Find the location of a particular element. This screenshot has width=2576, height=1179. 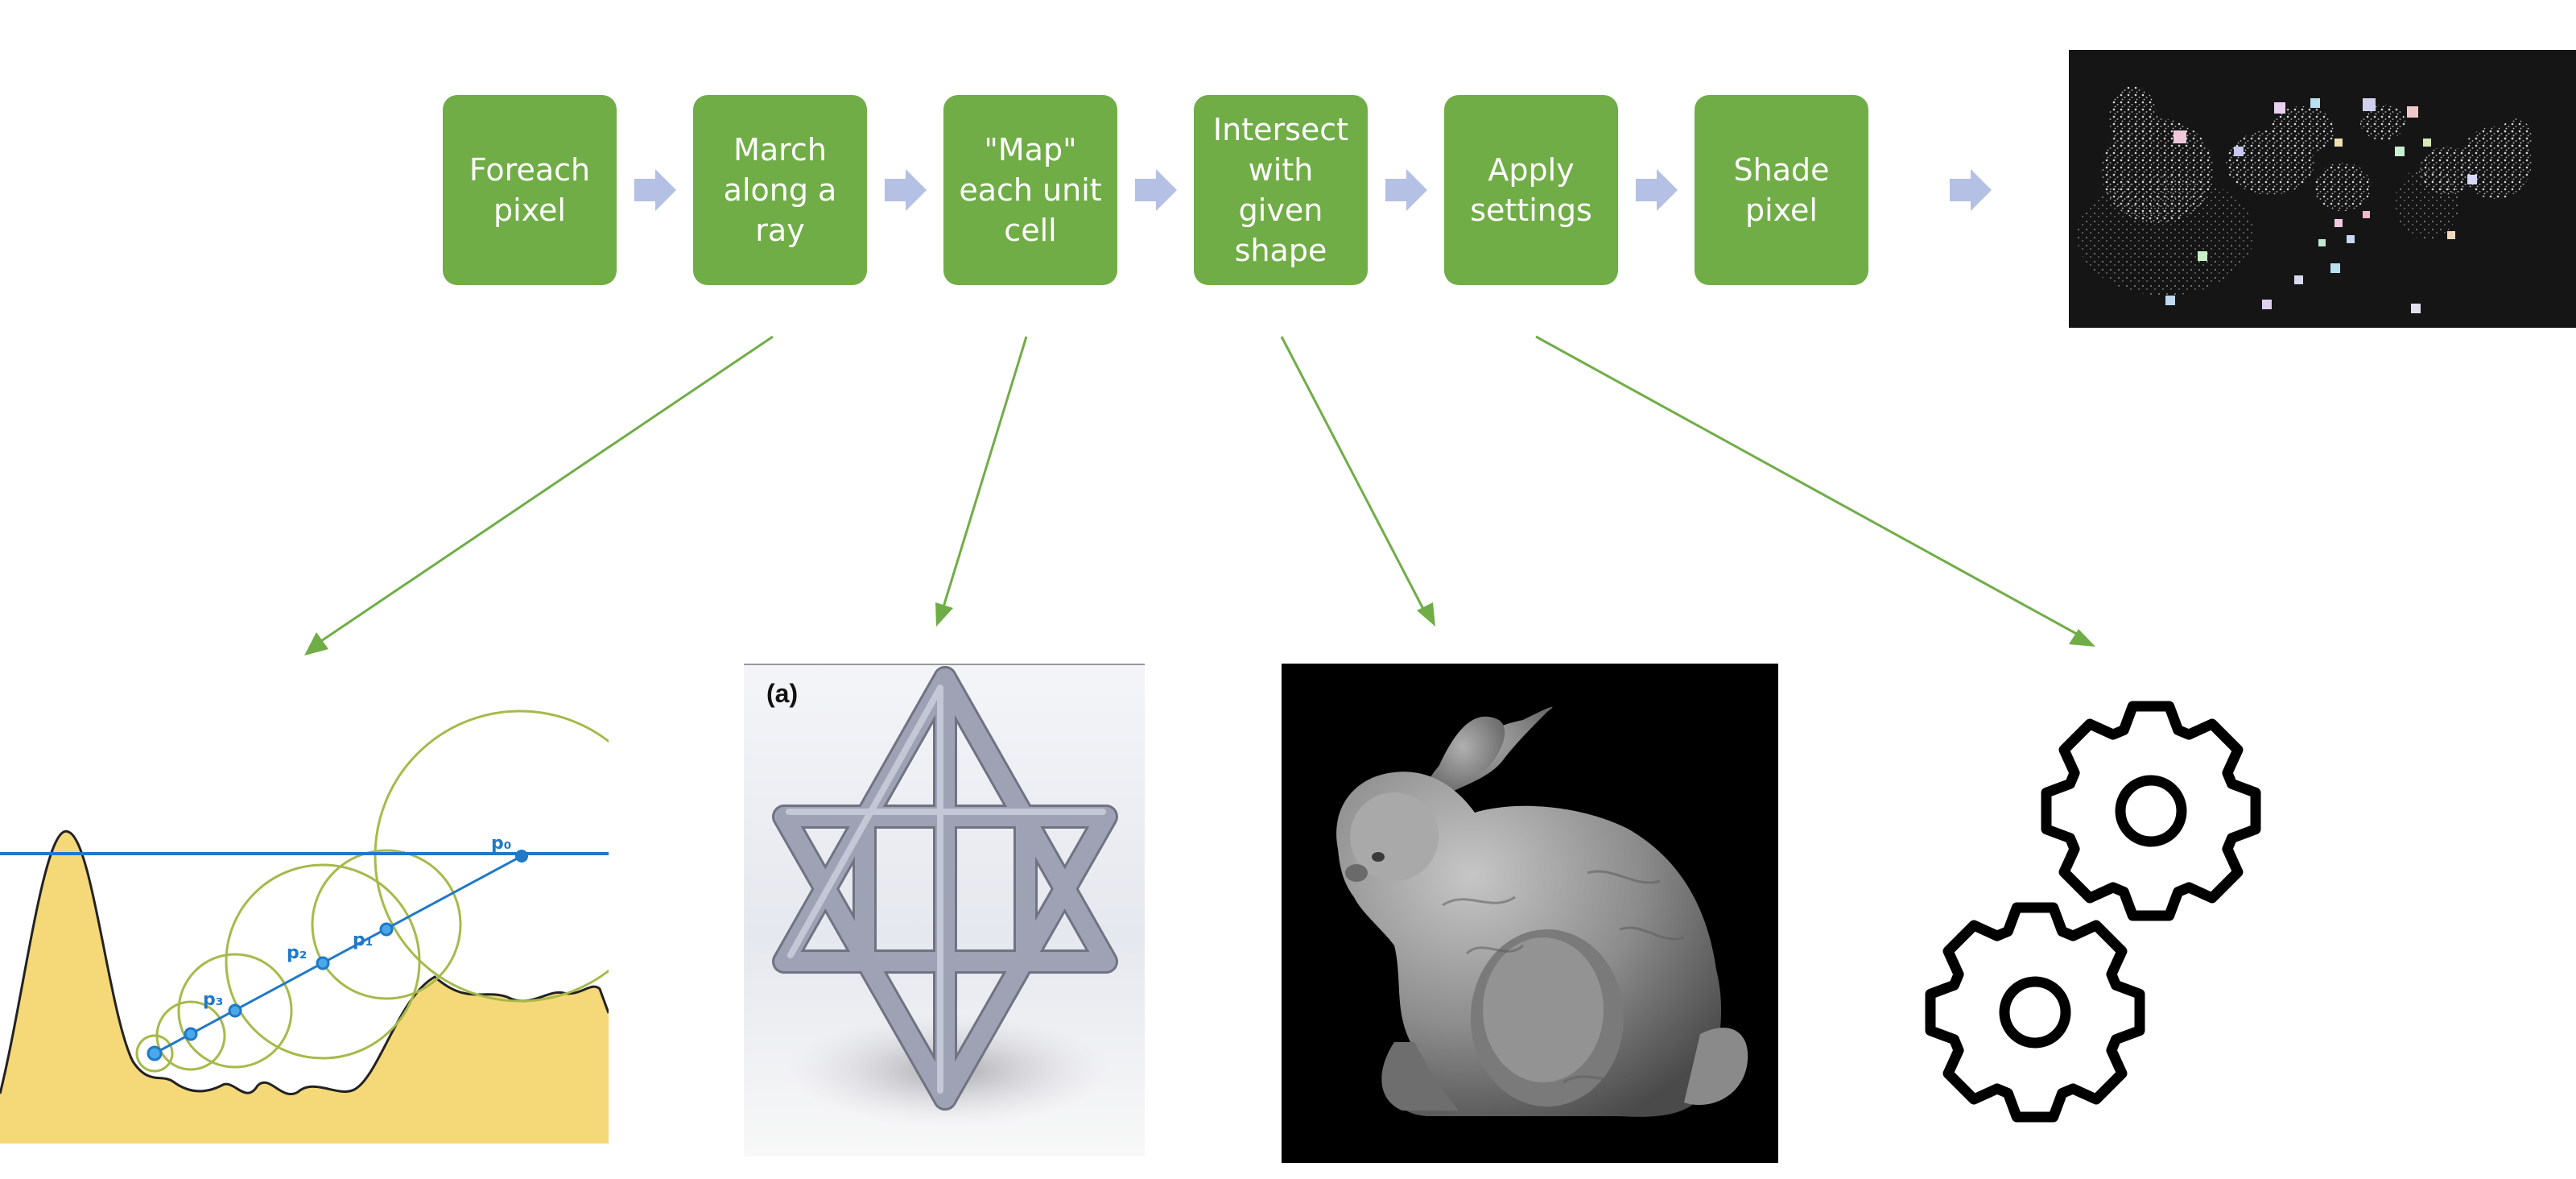

stanford-bunny-render is located at coordinates (1530, 913).